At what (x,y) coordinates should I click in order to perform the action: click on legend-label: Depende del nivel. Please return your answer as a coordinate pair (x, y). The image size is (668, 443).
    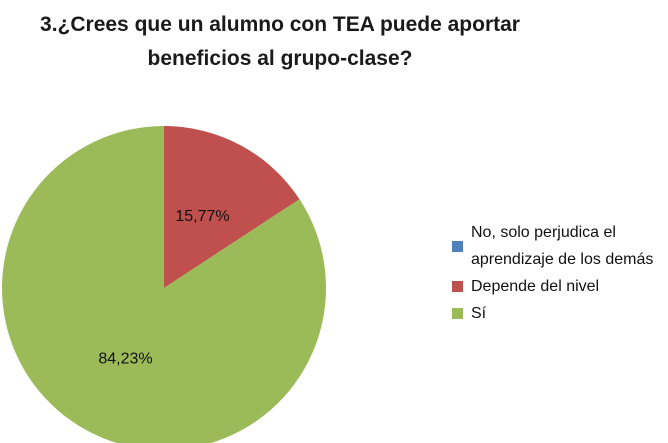
    Looking at the image, I should click on (535, 286).